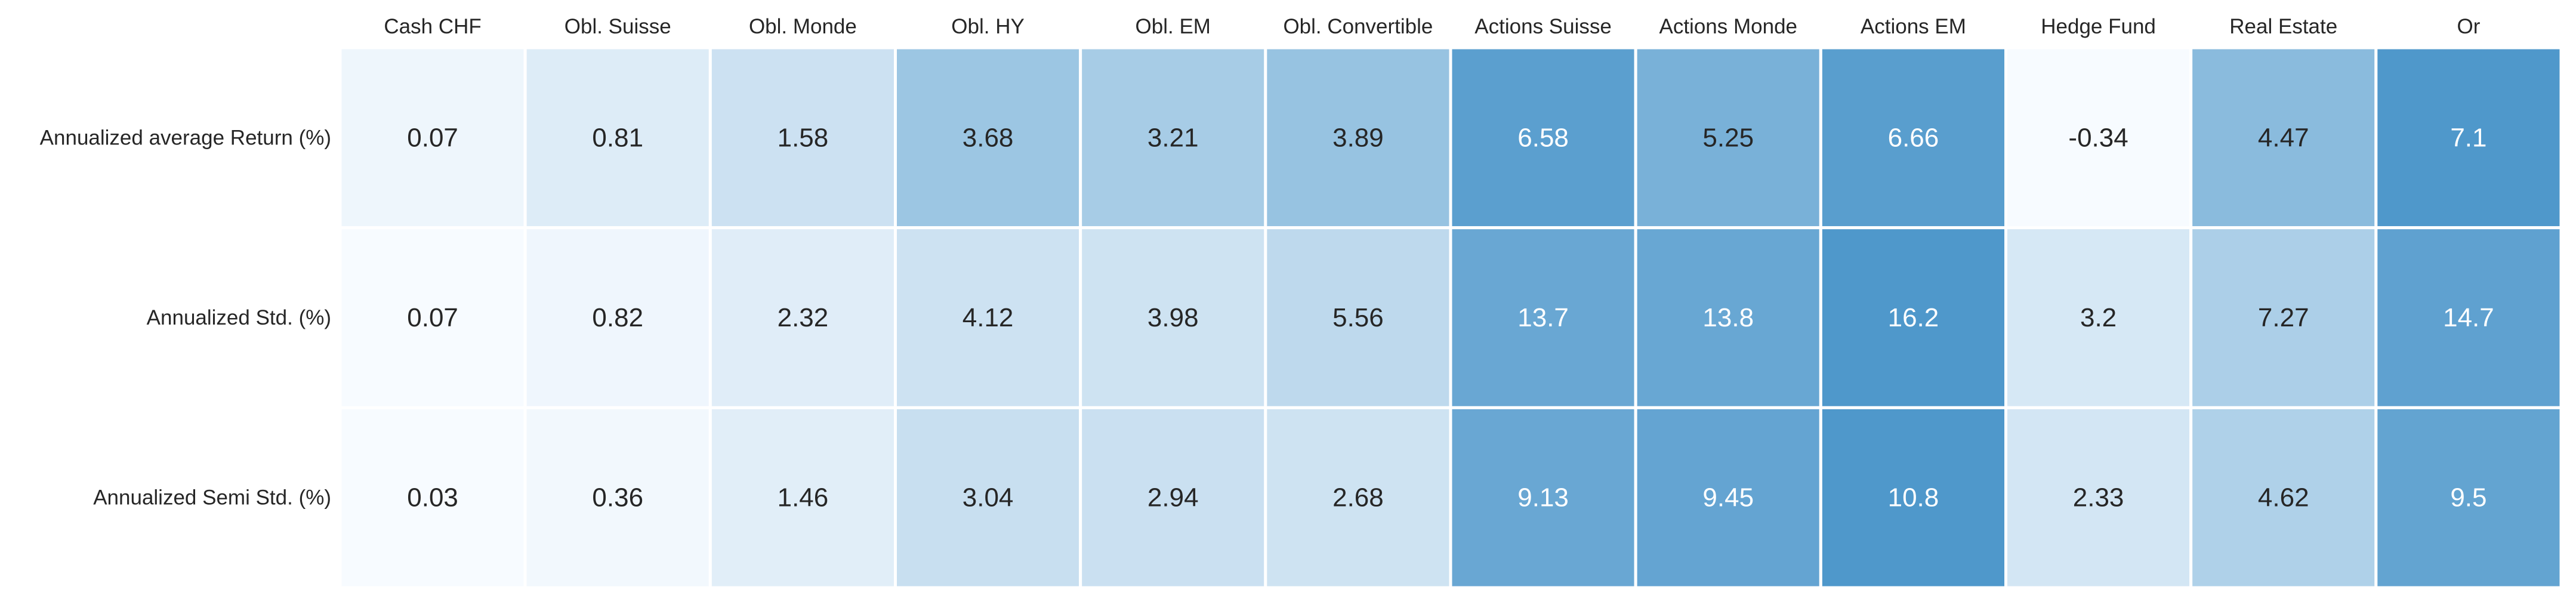  I want to click on cell-value-label: 7.1, so click(2468, 138).